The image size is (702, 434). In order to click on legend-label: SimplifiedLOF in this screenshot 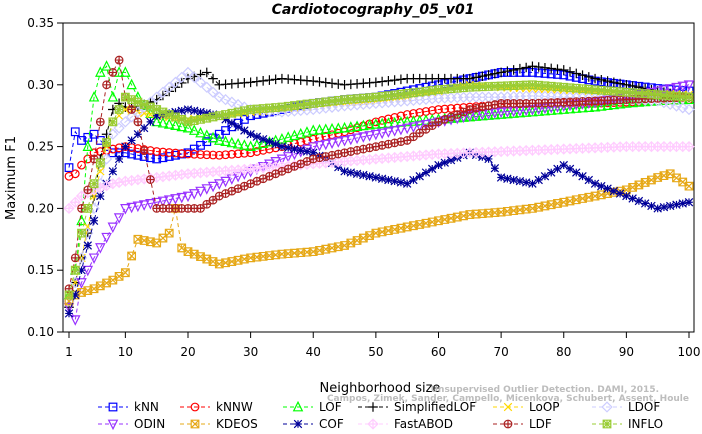, I will do `click(435, 407)`.